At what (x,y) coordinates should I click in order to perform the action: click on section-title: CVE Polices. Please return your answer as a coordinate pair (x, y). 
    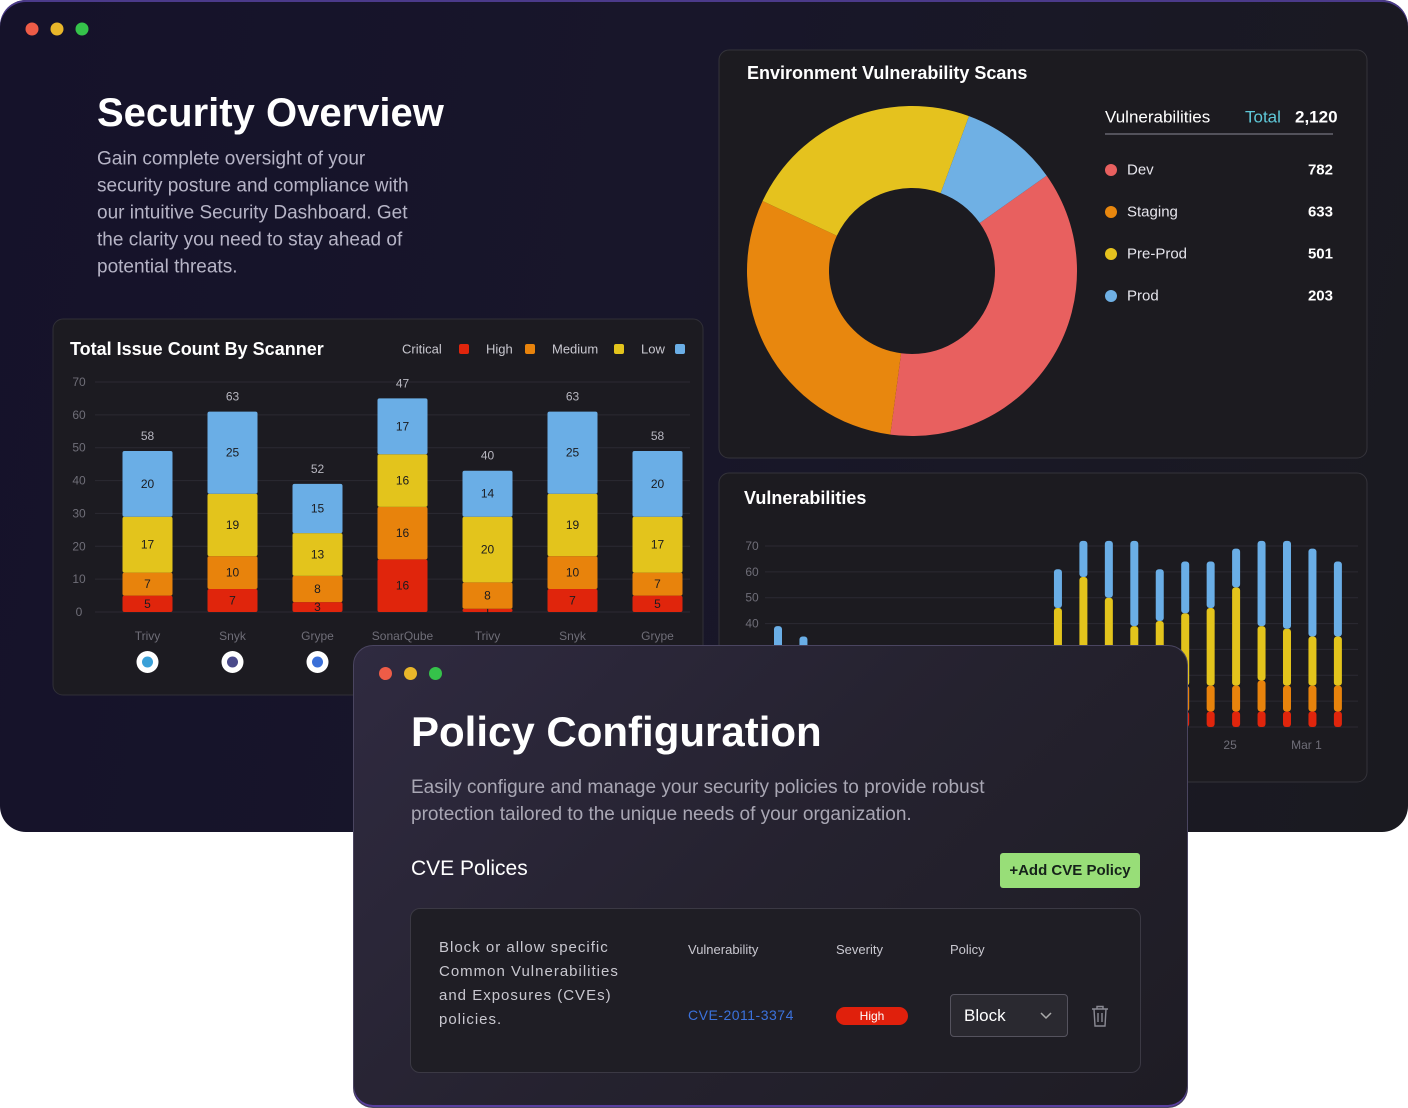
    Looking at the image, I should click on (469, 868).